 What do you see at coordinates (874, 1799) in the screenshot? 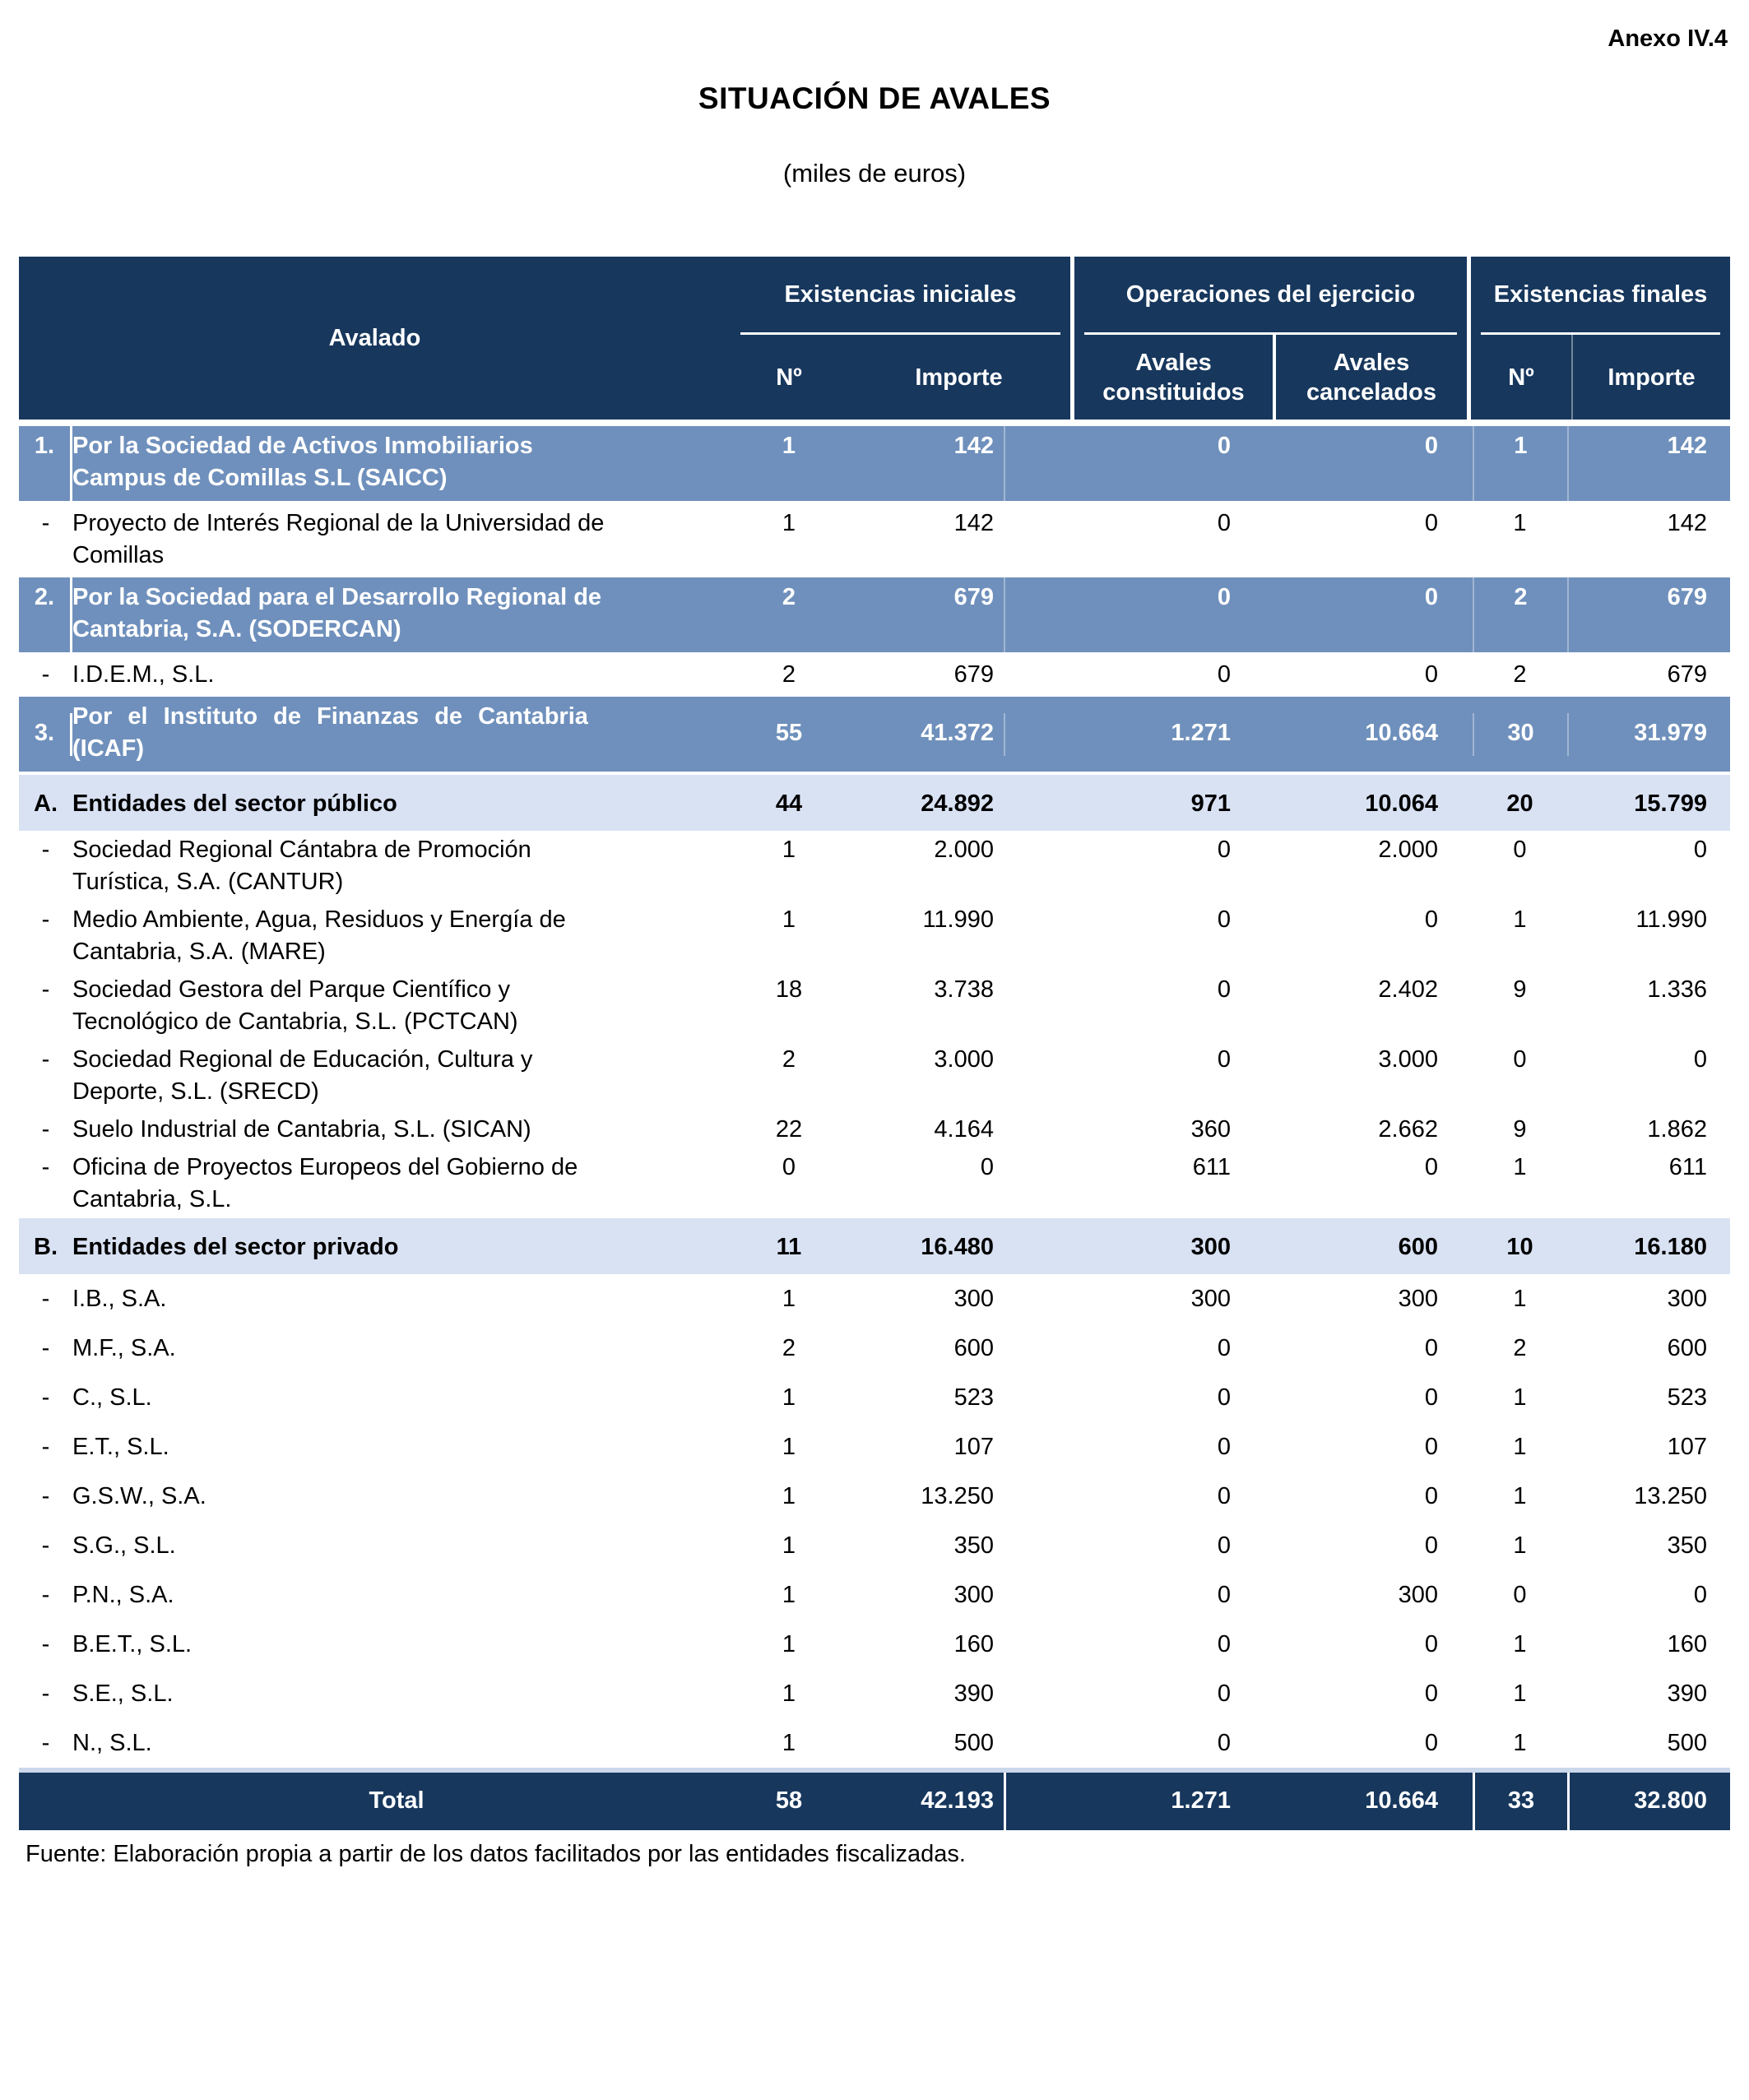
I see `table-row: Total 58 42.193 1.271 10.664 33 32.800` at bounding box center [874, 1799].